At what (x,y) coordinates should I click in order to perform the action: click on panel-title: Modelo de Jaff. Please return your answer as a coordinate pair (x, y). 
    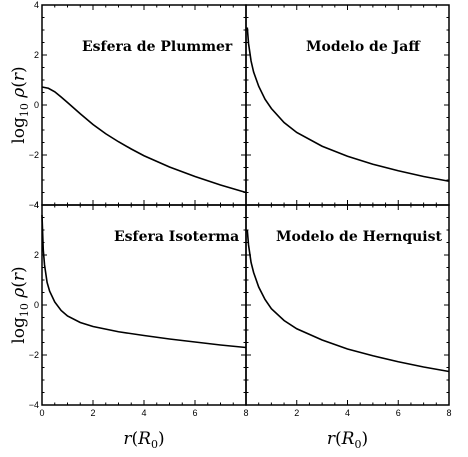
    Looking at the image, I should click on (363, 47).